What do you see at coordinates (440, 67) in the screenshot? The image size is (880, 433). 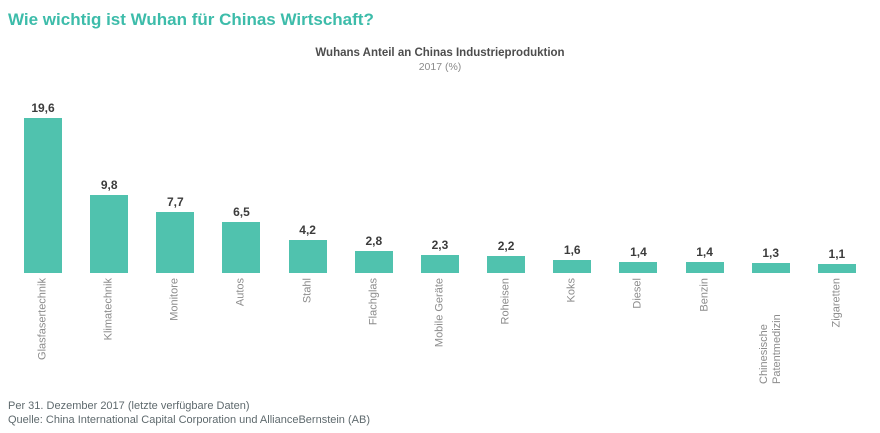 I see `chart-subtitle: 2017 (%)` at bounding box center [440, 67].